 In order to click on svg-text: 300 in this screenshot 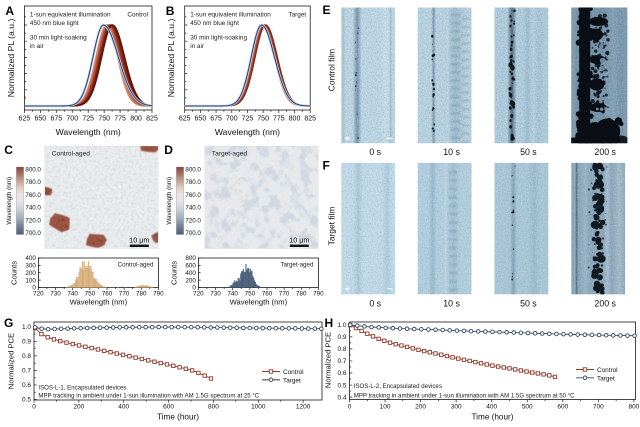, I will do `click(456, 406)`.